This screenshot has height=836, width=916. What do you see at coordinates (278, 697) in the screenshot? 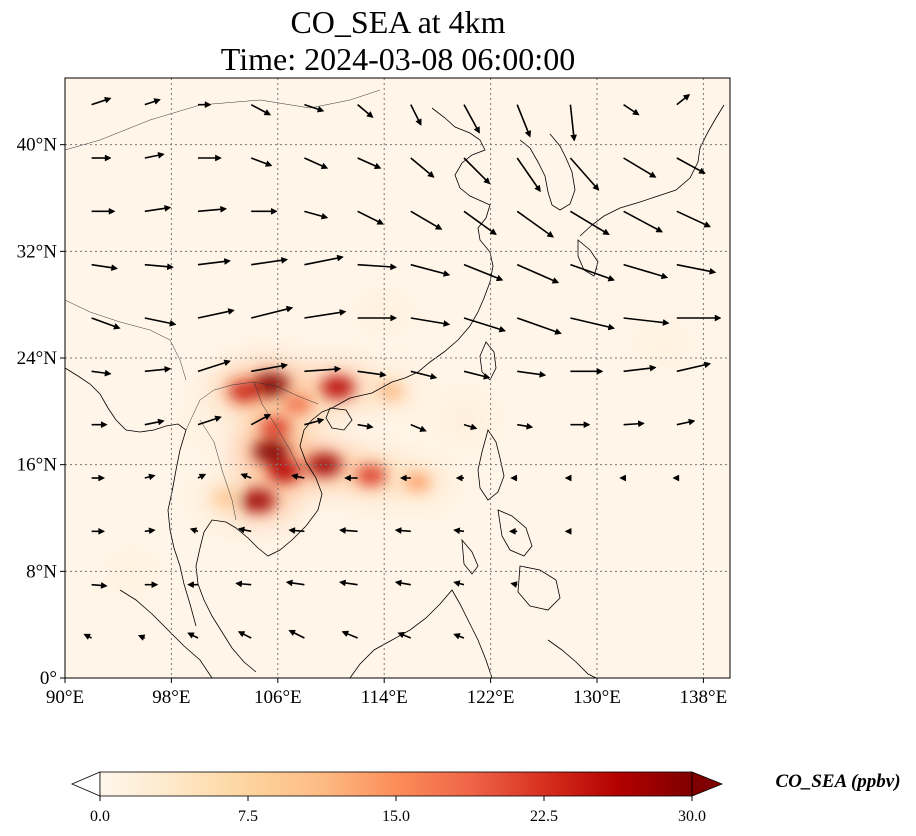
I see `lon-tick-label: 106°E` at bounding box center [278, 697].